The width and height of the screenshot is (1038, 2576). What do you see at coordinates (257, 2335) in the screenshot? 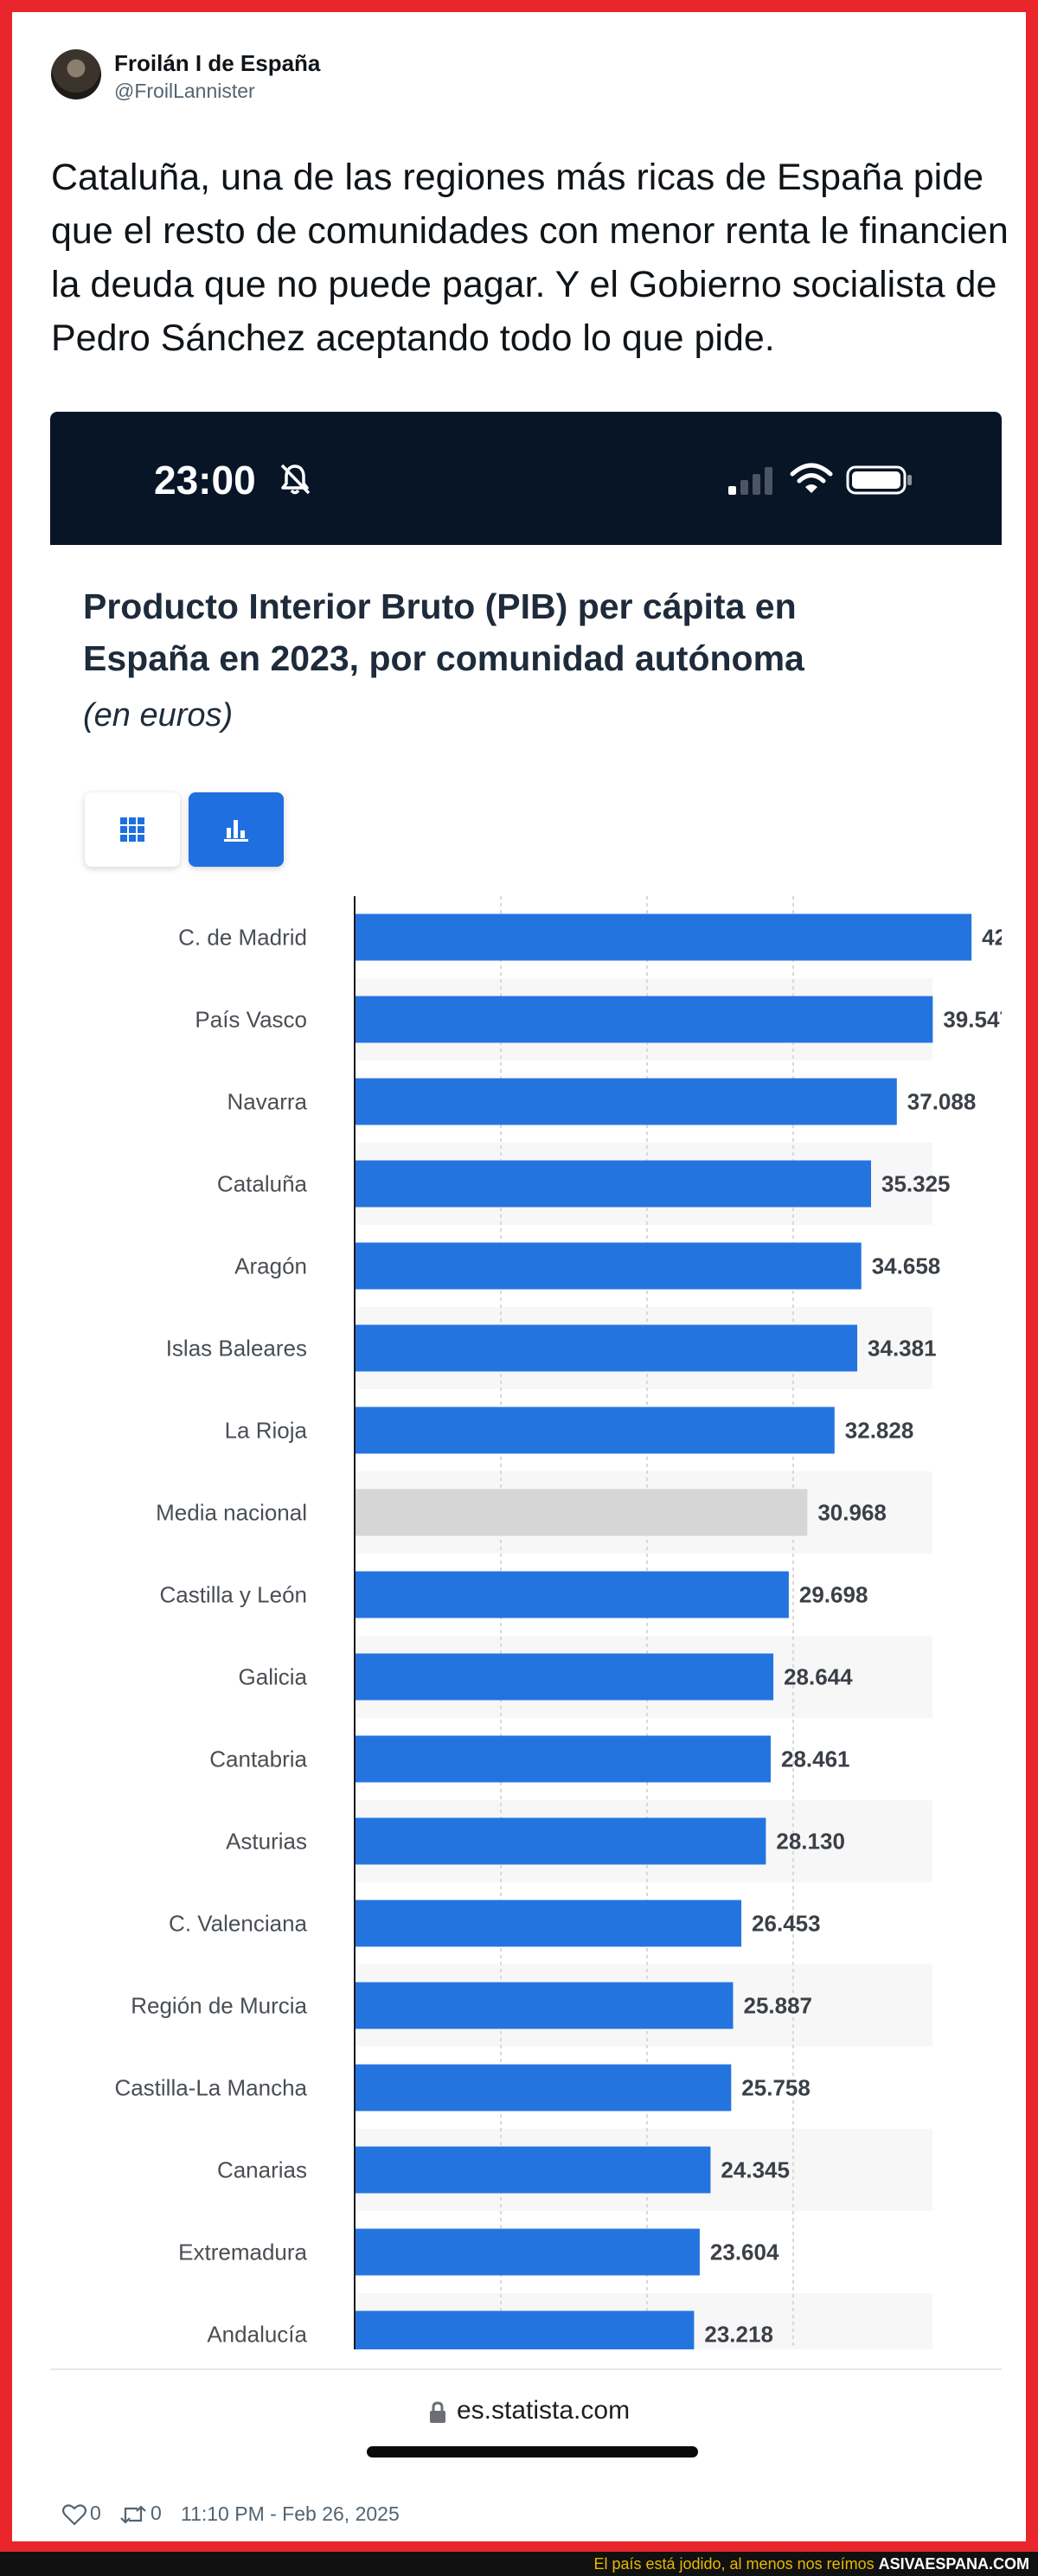
I see `category-label: Andalucía` at bounding box center [257, 2335].